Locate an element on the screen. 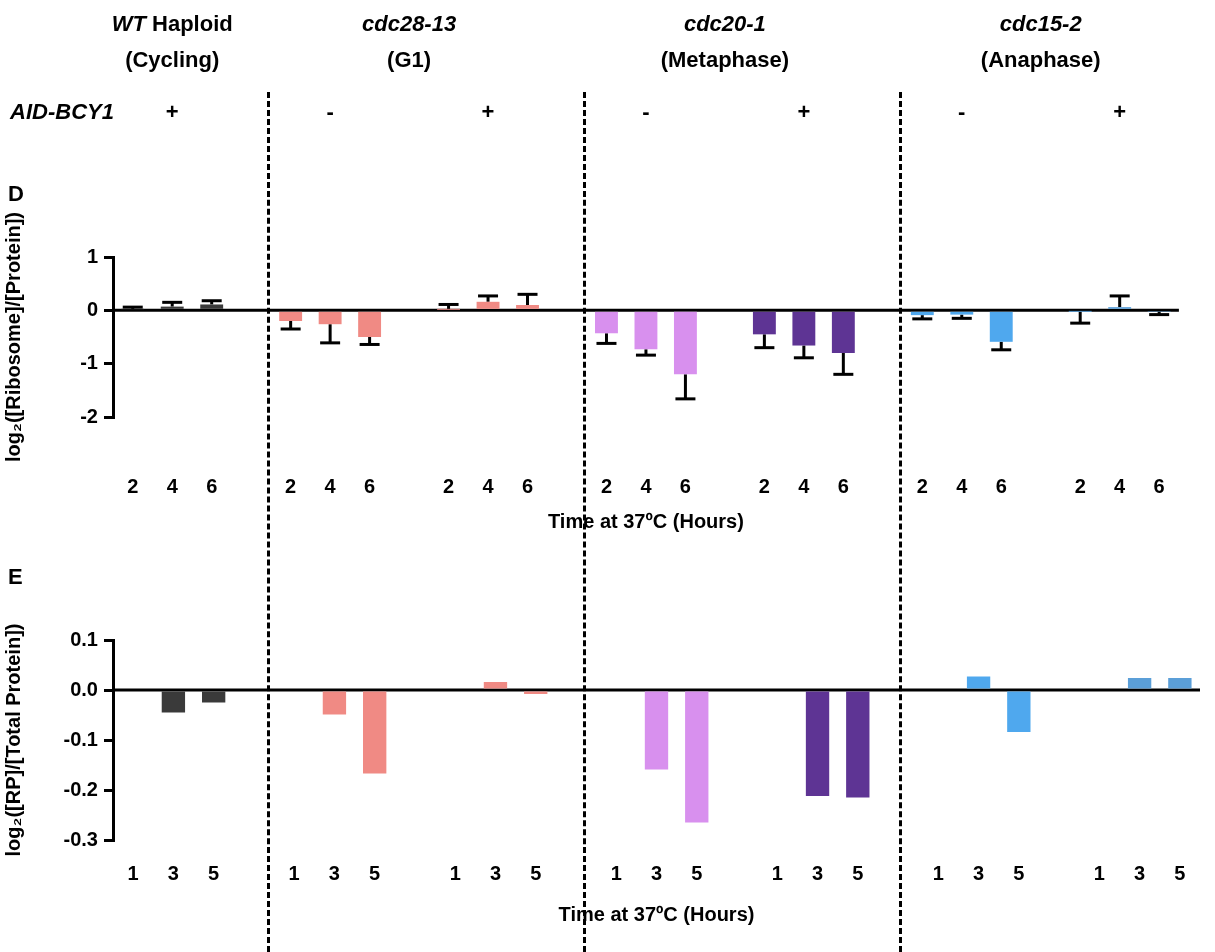 The width and height of the screenshot is (1215, 952). y-tick-label: -0.1 is located at coordinates (80, 738).